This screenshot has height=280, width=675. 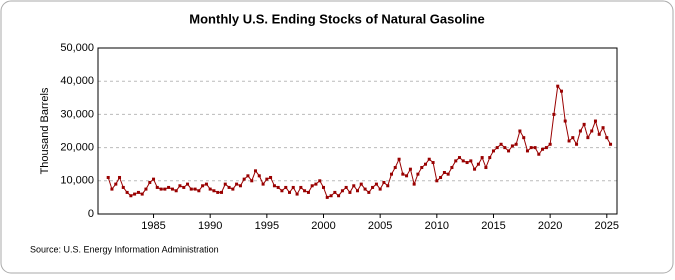 What do you see at coordinates (45, 130) in the screenshot?
I see `y-axis-label: Thousand Barrels` at bounding box center [45, 130].